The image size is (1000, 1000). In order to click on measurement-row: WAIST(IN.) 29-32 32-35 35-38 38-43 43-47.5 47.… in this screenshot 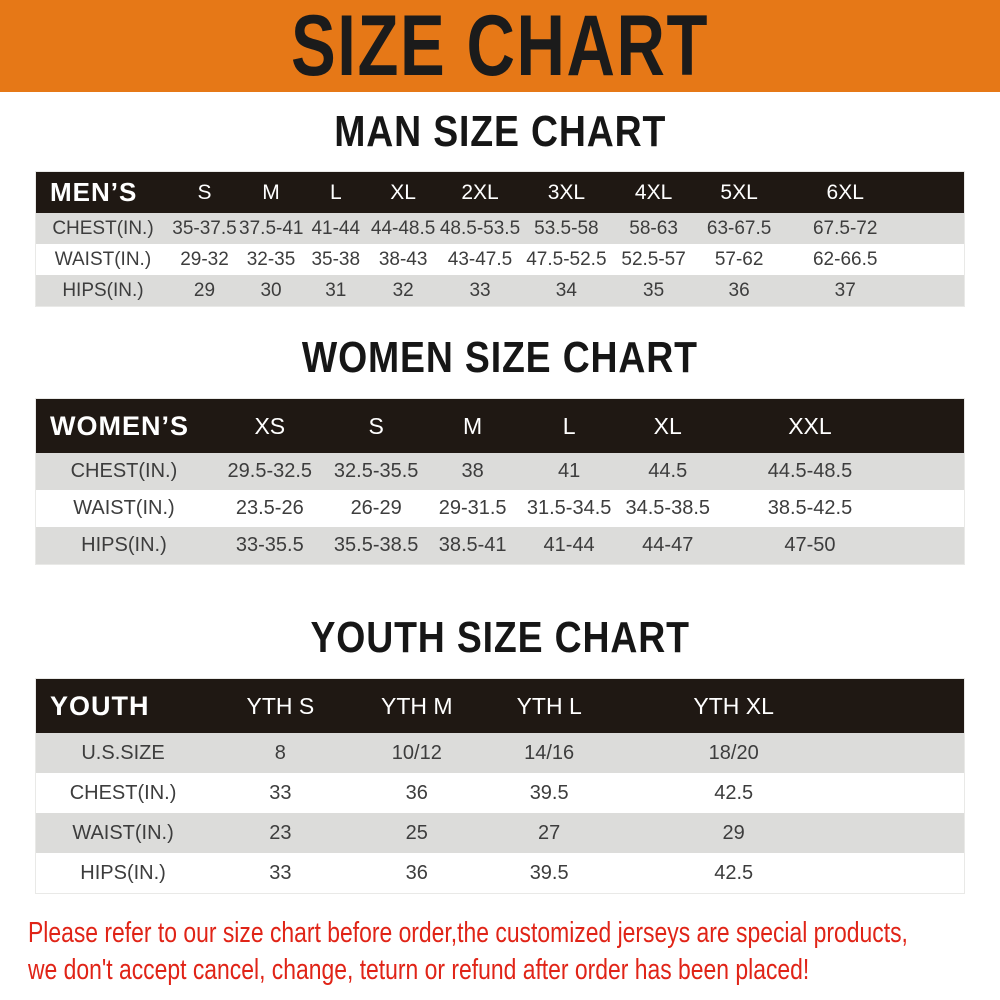, I will do `click(500, 259)`.